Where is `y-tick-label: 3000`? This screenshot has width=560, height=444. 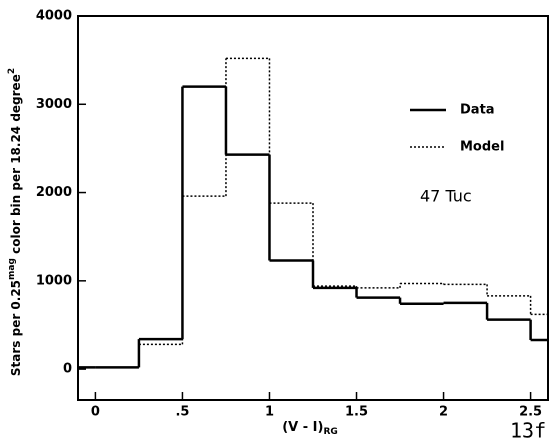
y-tick-label: 3000 is located at coordinates (54, 104).